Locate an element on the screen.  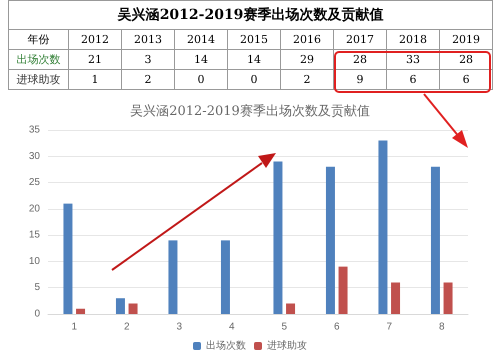
y-tick-label: 0 is located at coordinates (37, 314).